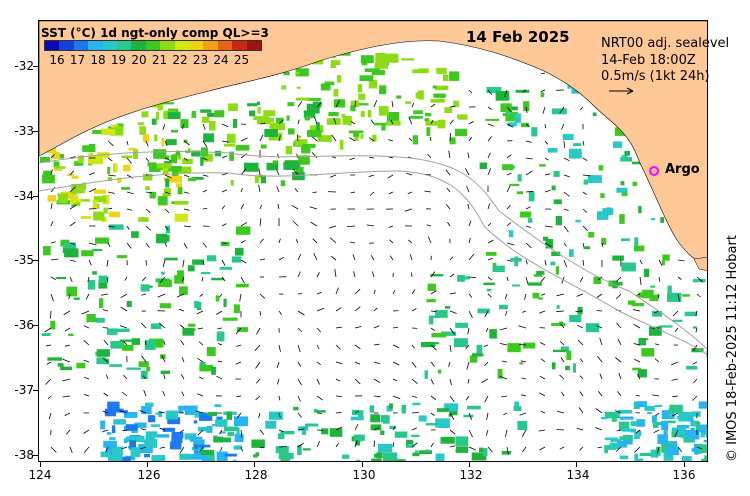 The width and height of the screenshot is (750, 496). What do you see at coordinates (254, 464) in the screenshot?
I see `axis-tick` at bounding box center [254, 464].